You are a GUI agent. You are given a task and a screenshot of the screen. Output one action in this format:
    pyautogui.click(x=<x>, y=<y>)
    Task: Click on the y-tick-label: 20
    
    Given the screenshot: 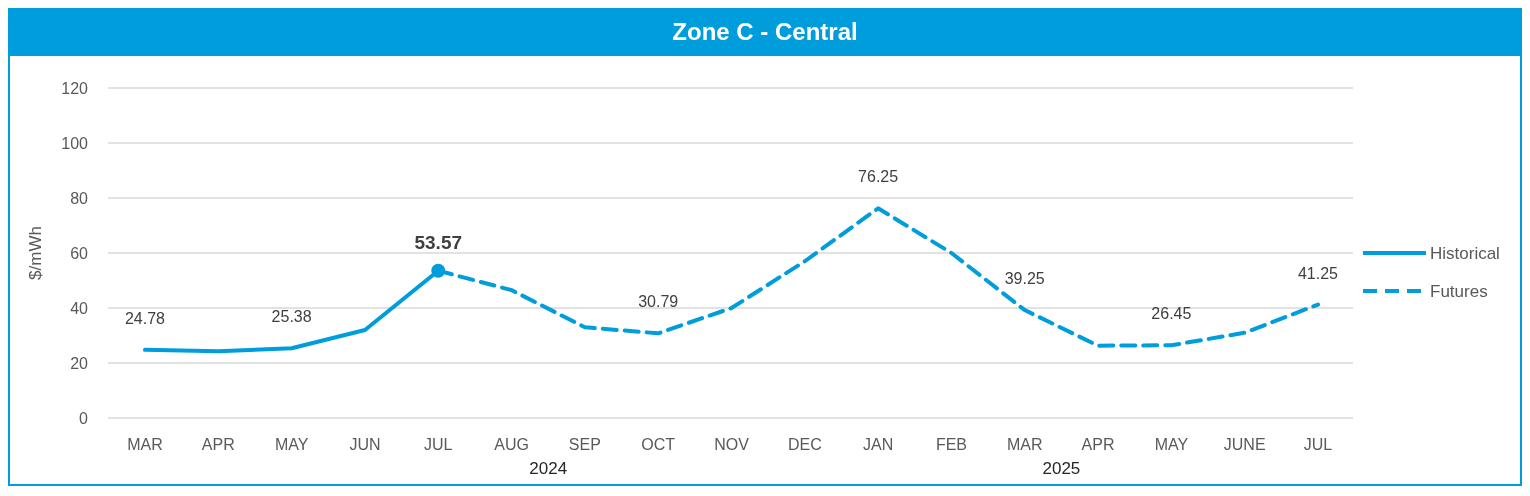 What is the action you would take?
    pyautogui.click(x=79, y=363)
    